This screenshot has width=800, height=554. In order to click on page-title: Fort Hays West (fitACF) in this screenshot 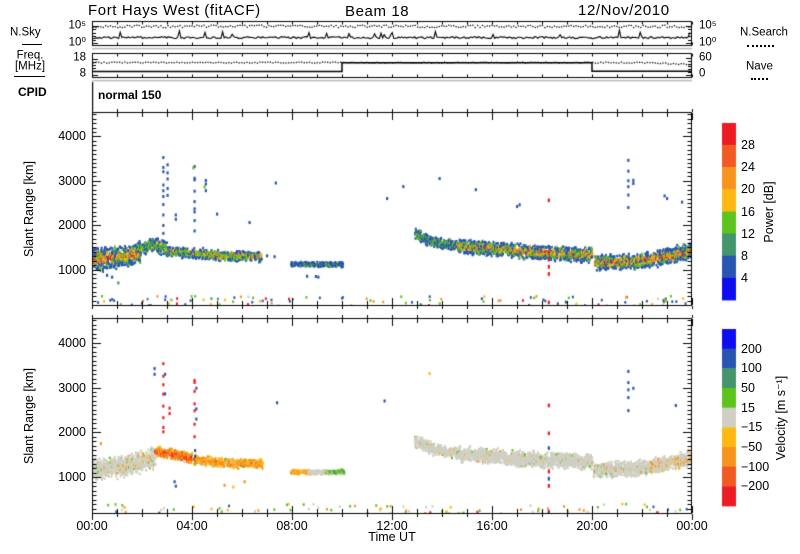, I will do `click(174, 10)`.